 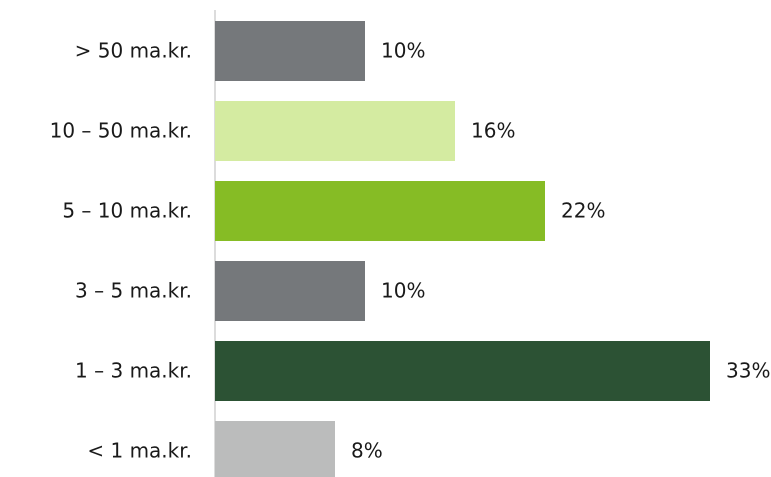 I want to click on category-label: > 50 ma.kr., so click(x=133, y=51).